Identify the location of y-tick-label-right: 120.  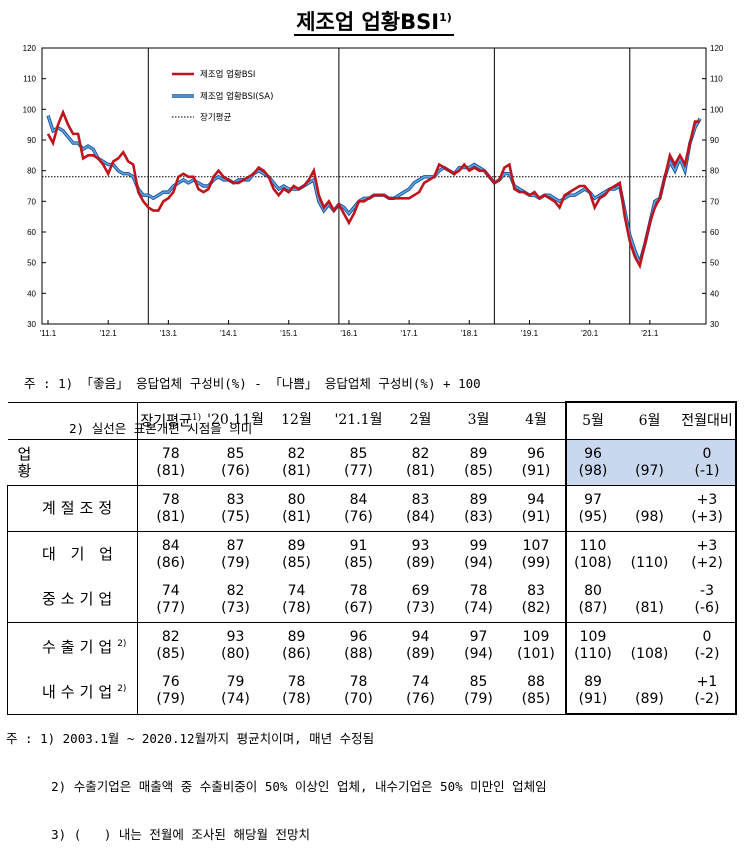
(717, 48).